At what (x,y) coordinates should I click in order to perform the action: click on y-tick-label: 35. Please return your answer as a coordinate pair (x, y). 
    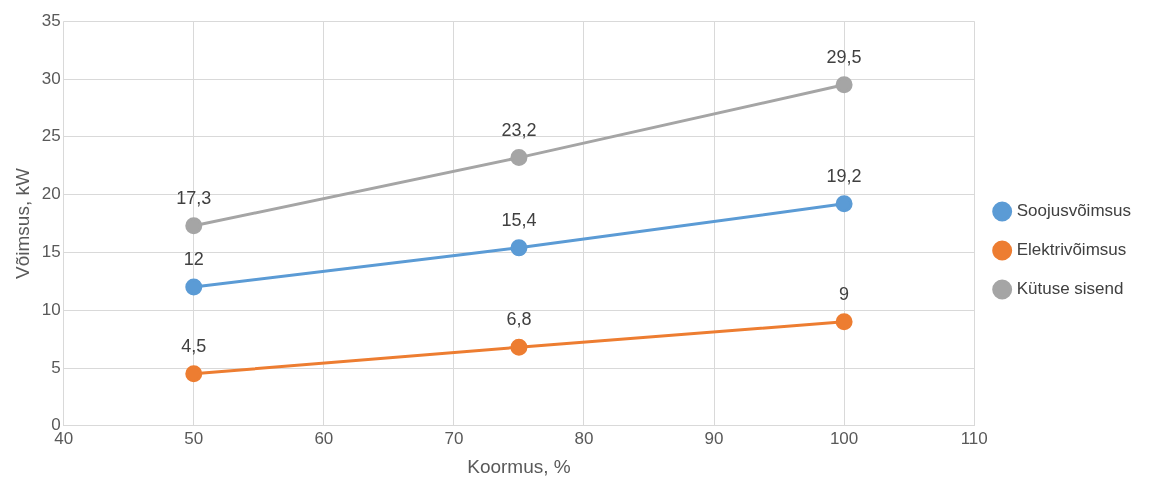
    Looking at the image, I should click on (51, 20).